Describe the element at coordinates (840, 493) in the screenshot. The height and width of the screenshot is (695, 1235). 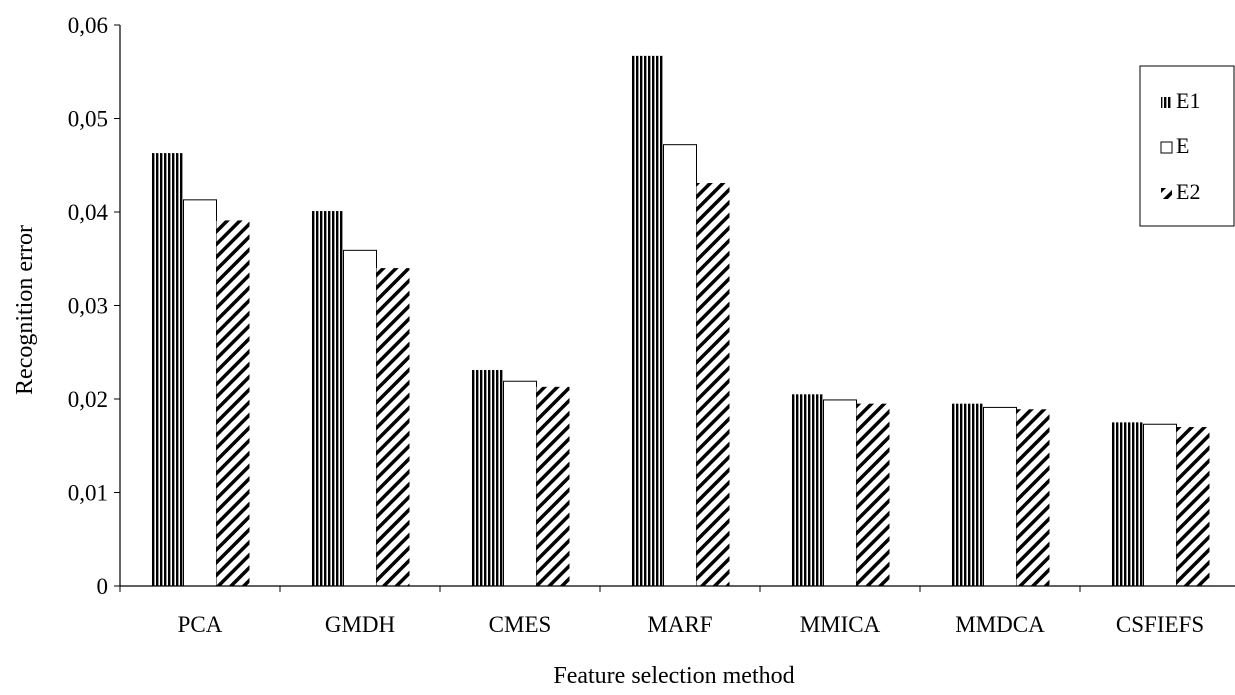
I see `bar-e-mmica` at that location.